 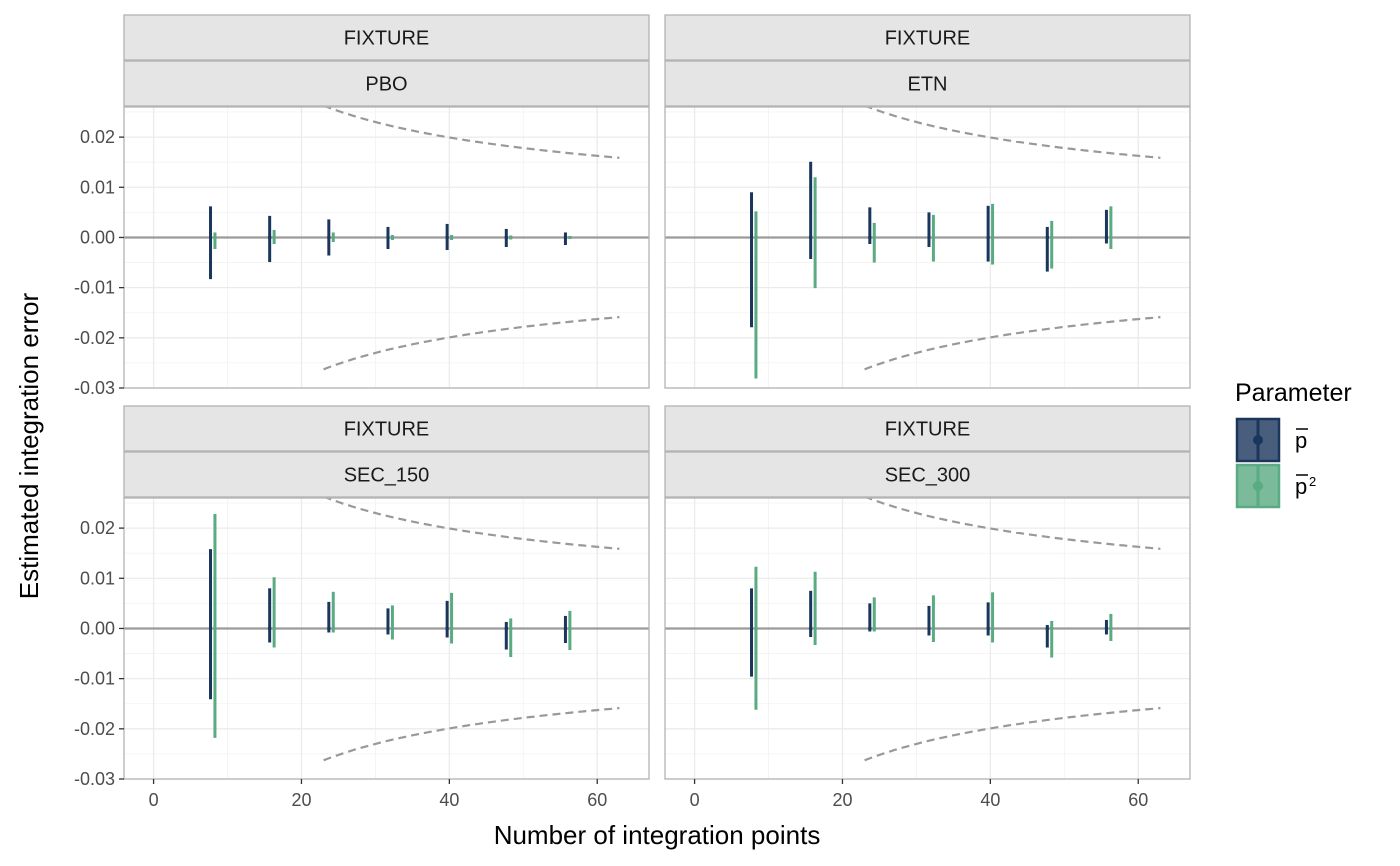 What do you see at coordinates (29, 445) in the screenshot?
I see `y-axis-title: Estimated integration error` at bounding box center [29, 445].